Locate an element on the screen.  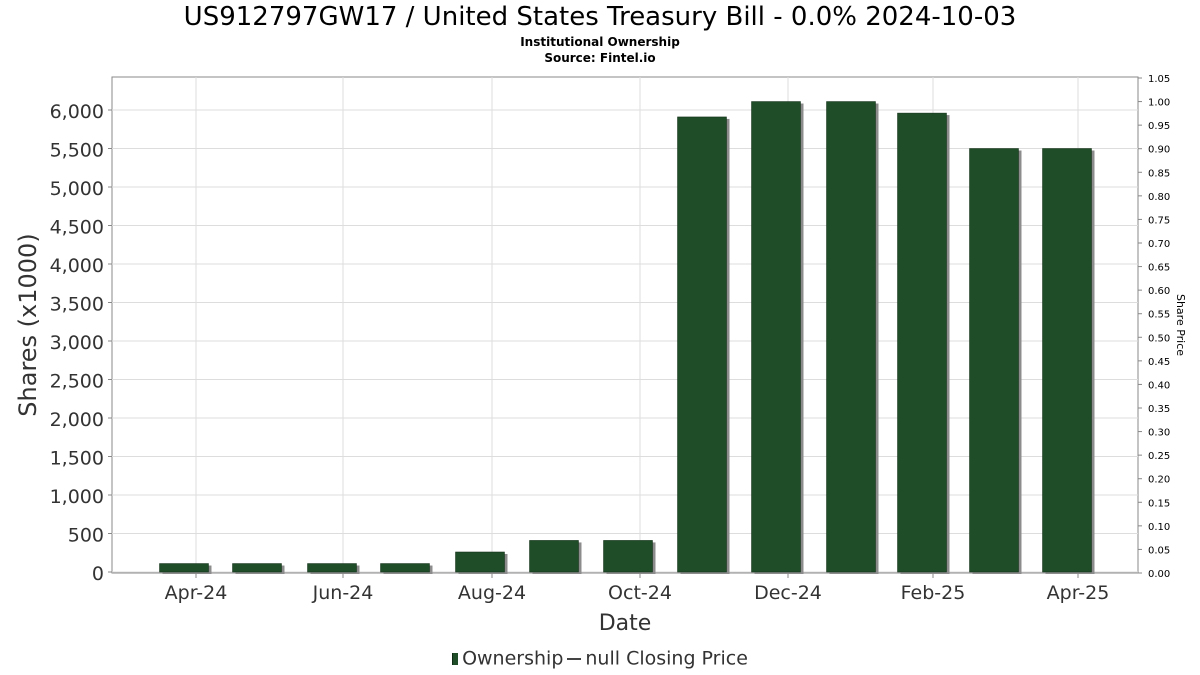
y-tick-label: 0 is located at coordinates (98, 574).